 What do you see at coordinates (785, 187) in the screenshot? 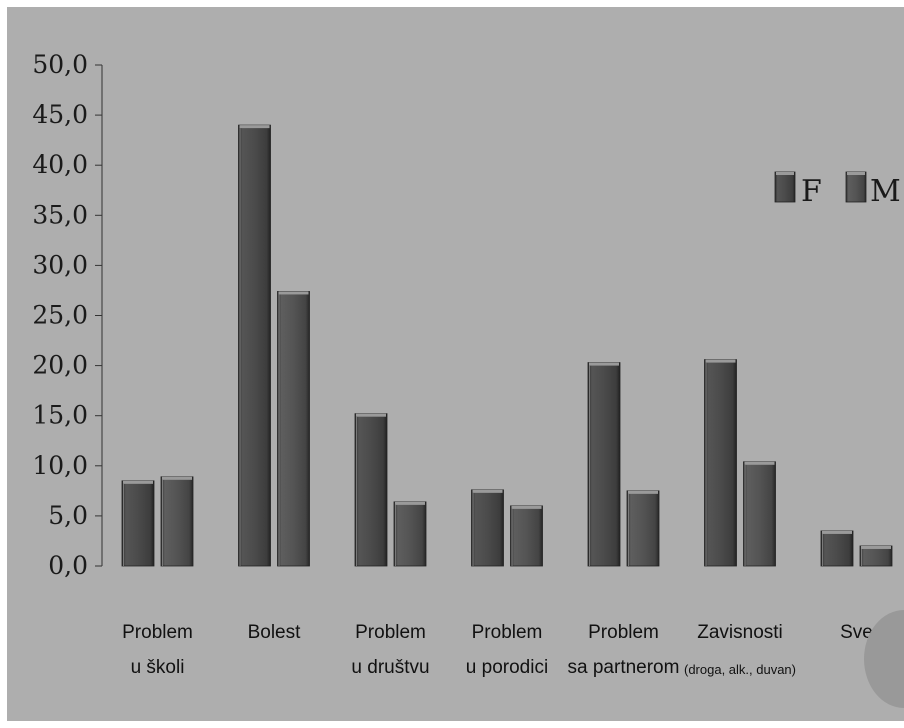
I see `legend-swatch-f` at bounding box center [785, 187].